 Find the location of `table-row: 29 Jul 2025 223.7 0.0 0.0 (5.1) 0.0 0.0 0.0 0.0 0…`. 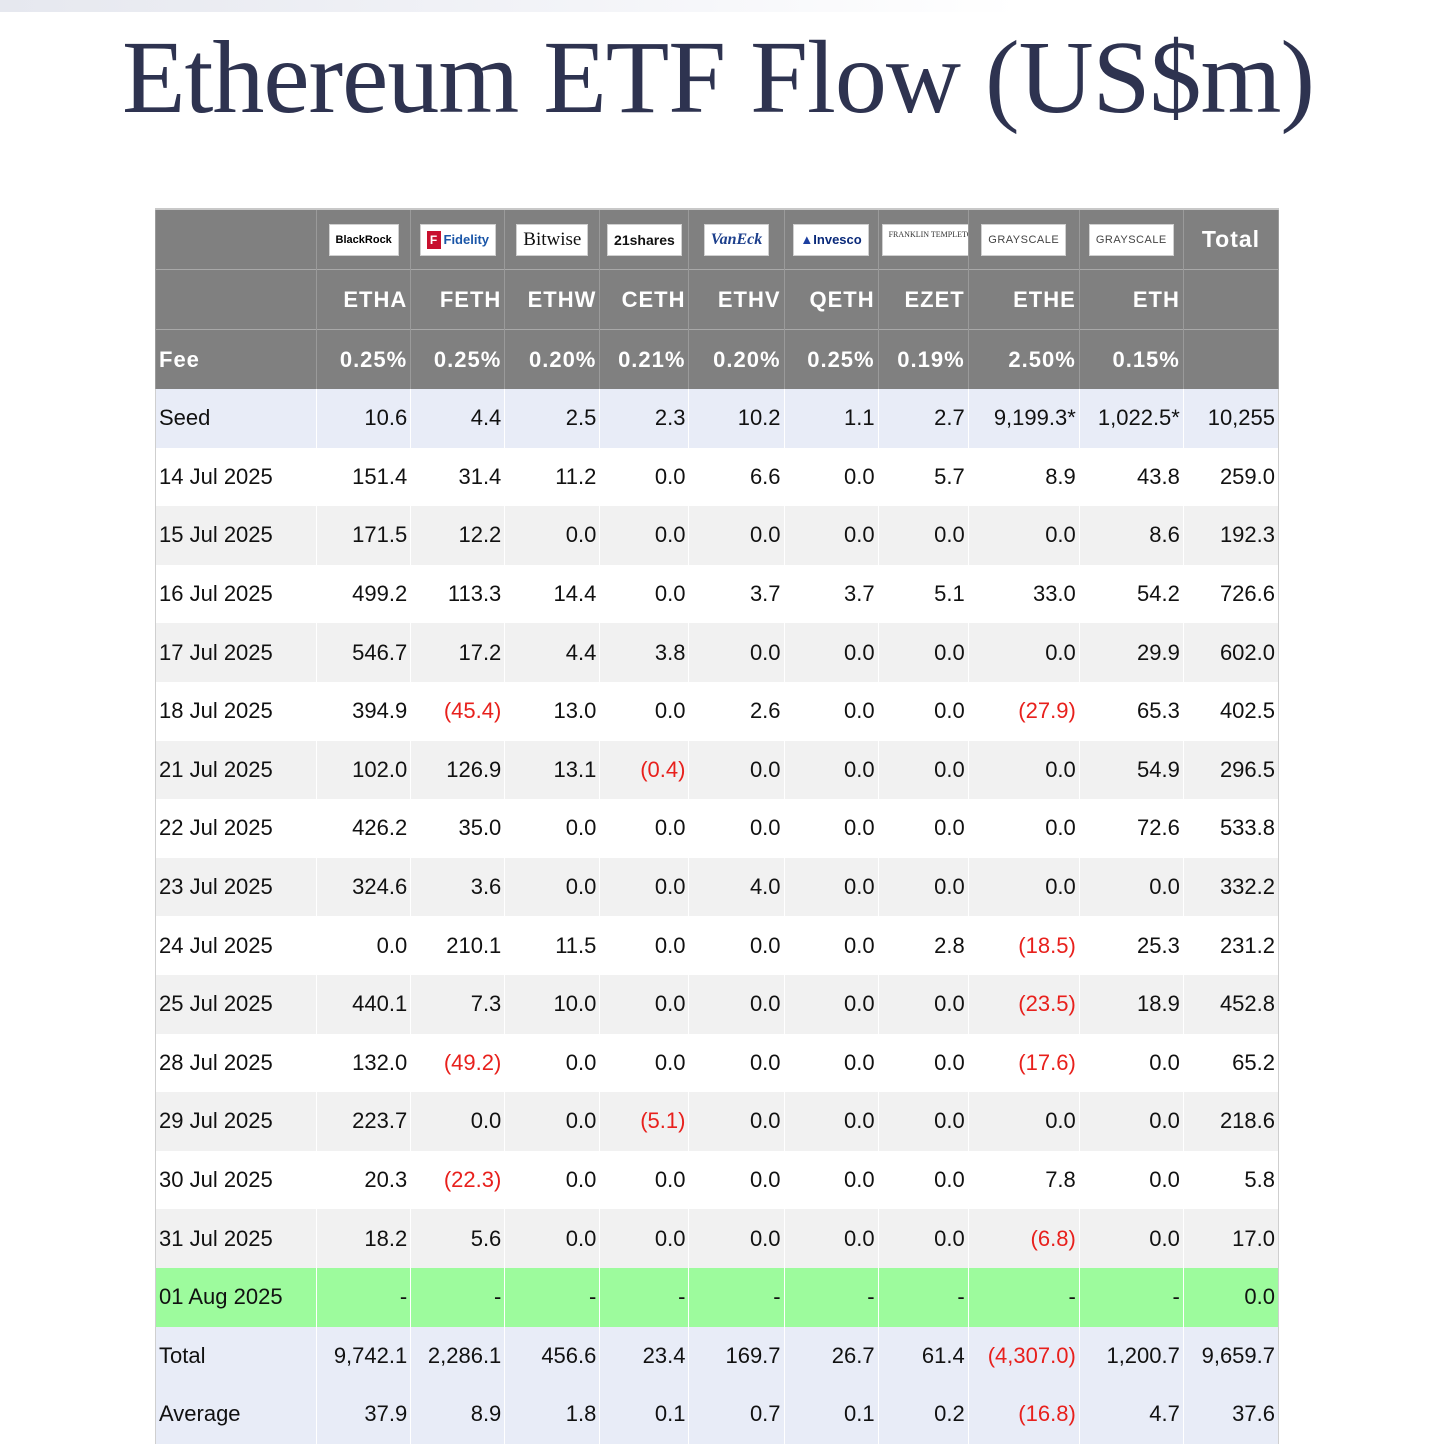

table-row: 29 Jul 2025 223.7 0.0 0.0 (5.1) 0.0 0.0 0.0 0.0 0… is located at coordinates (717, 1121).